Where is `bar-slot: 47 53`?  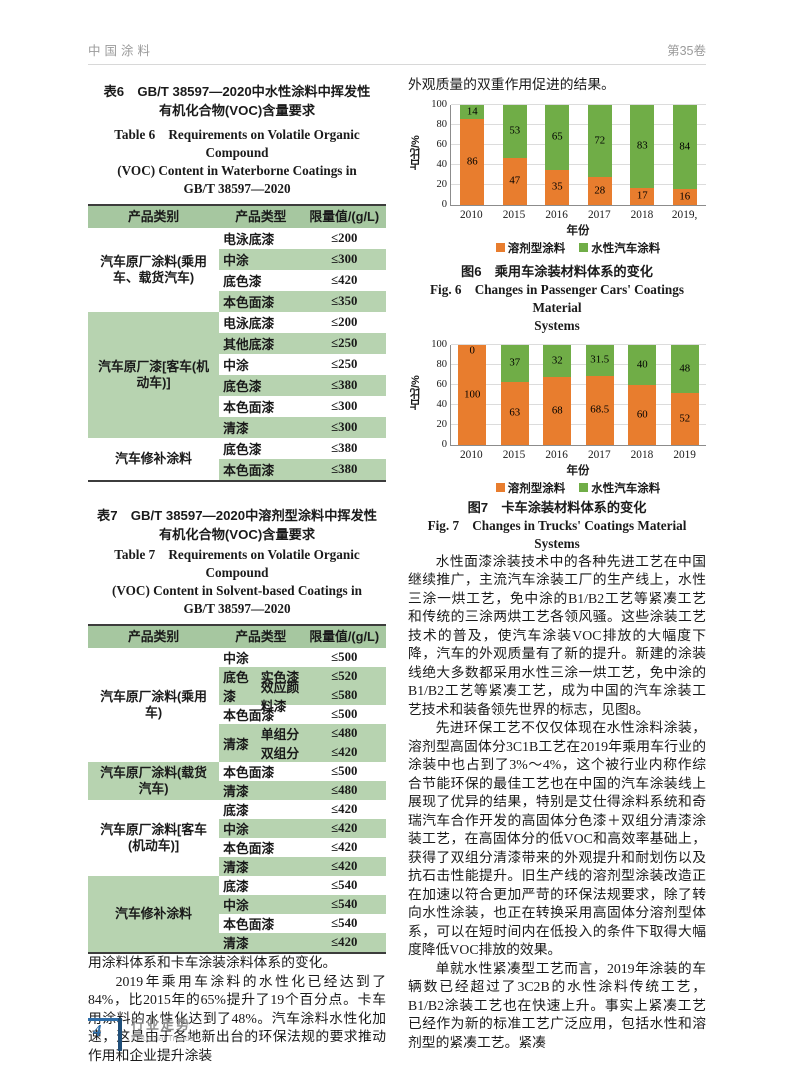
bar-slot: 47 53 is located at coordinates (515, 154).